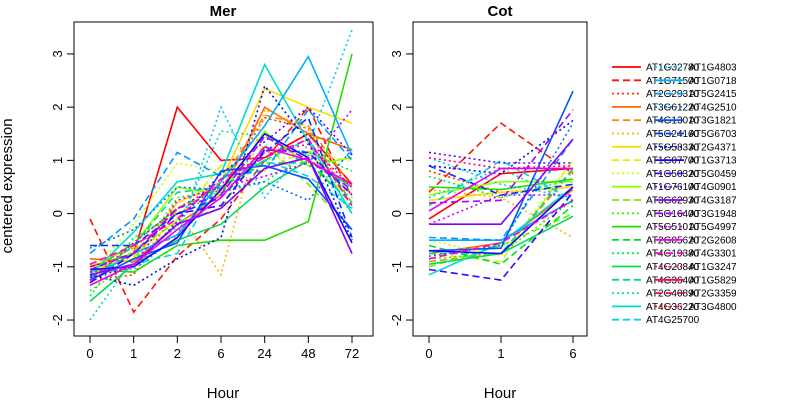  Describe the element at coordinates (673, 307) in the screenshot. I see `legend-label: AT4G36220` at that location.